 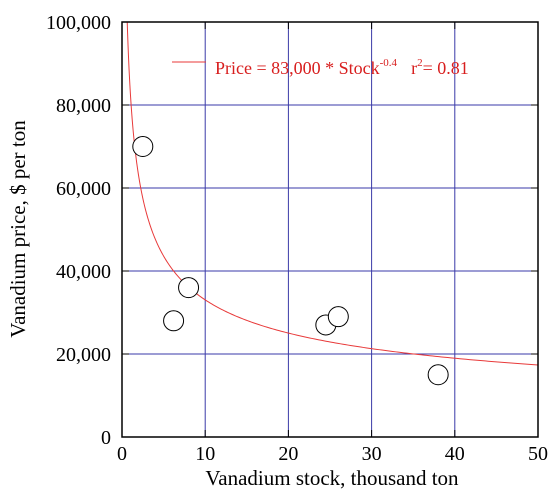 I want to click on y-axis-title: Vanadium price, $ per ton, so click(x=18, y=229).